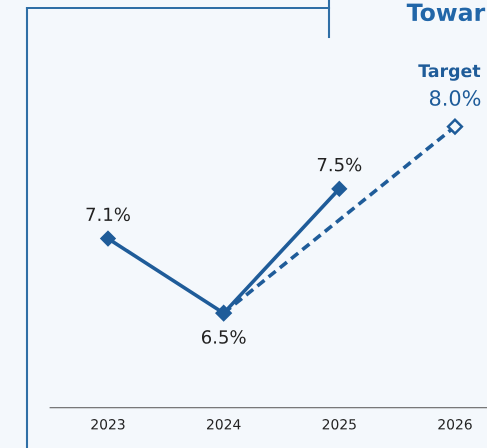 Image resolution: width=487 pixels, height=448 pixels. What do you see at coordinates (455, 98) in the screenshot?
I see `data-label: 8.0%` at bounding box center [455, 98].